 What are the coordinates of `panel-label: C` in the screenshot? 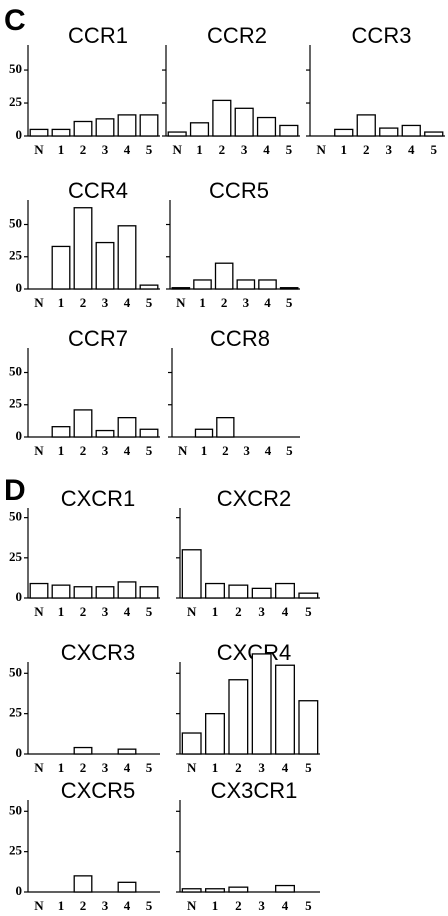 It's located at (15, 20).